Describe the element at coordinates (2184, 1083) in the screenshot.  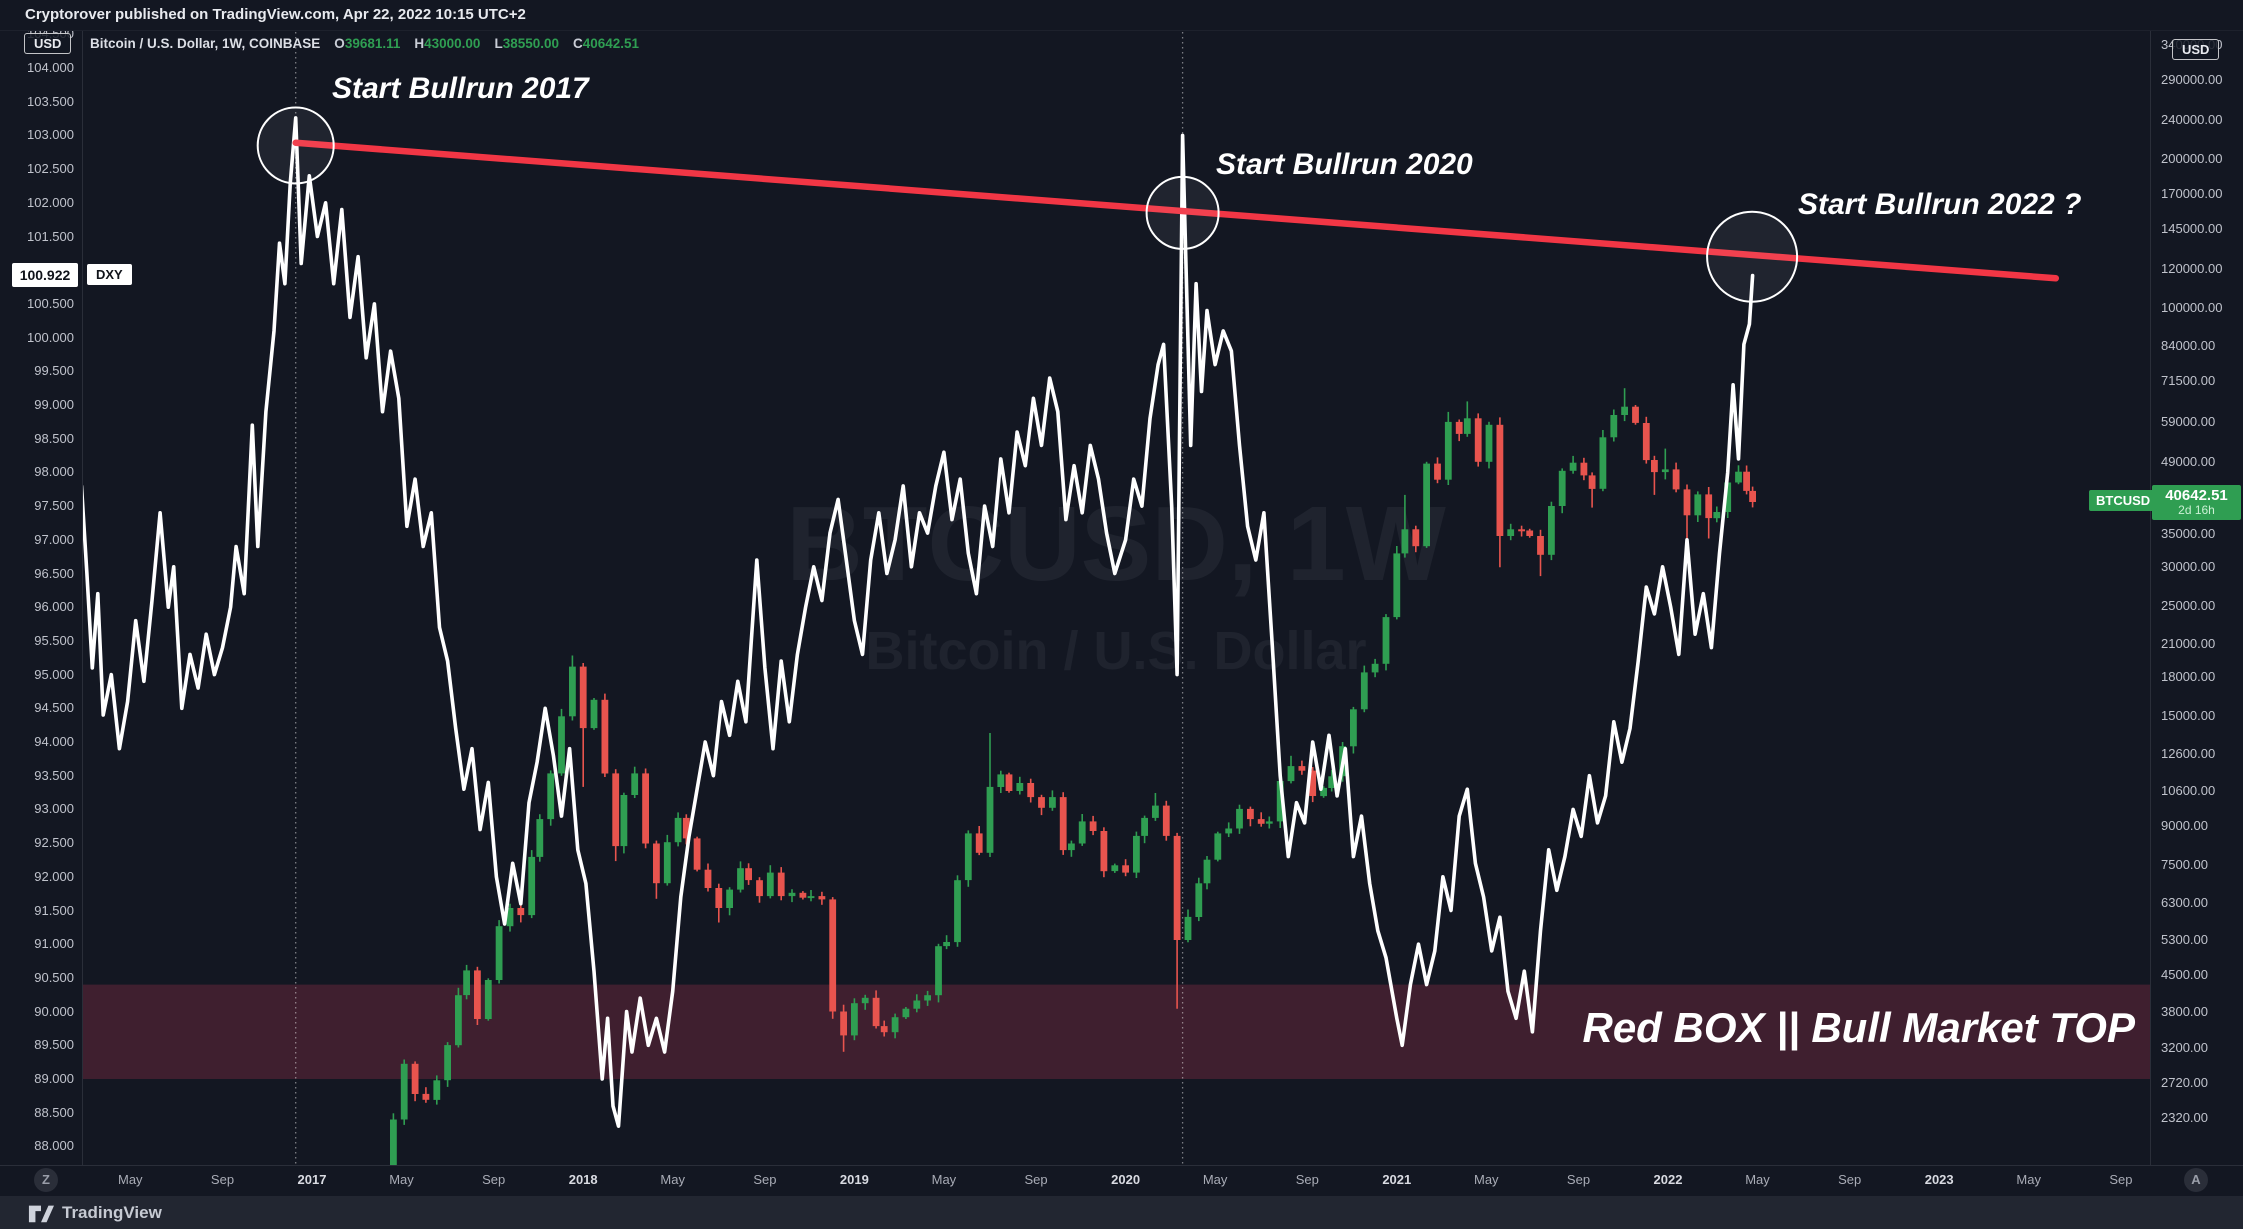
I see `right-axis-tick: 2720.00` at that location.